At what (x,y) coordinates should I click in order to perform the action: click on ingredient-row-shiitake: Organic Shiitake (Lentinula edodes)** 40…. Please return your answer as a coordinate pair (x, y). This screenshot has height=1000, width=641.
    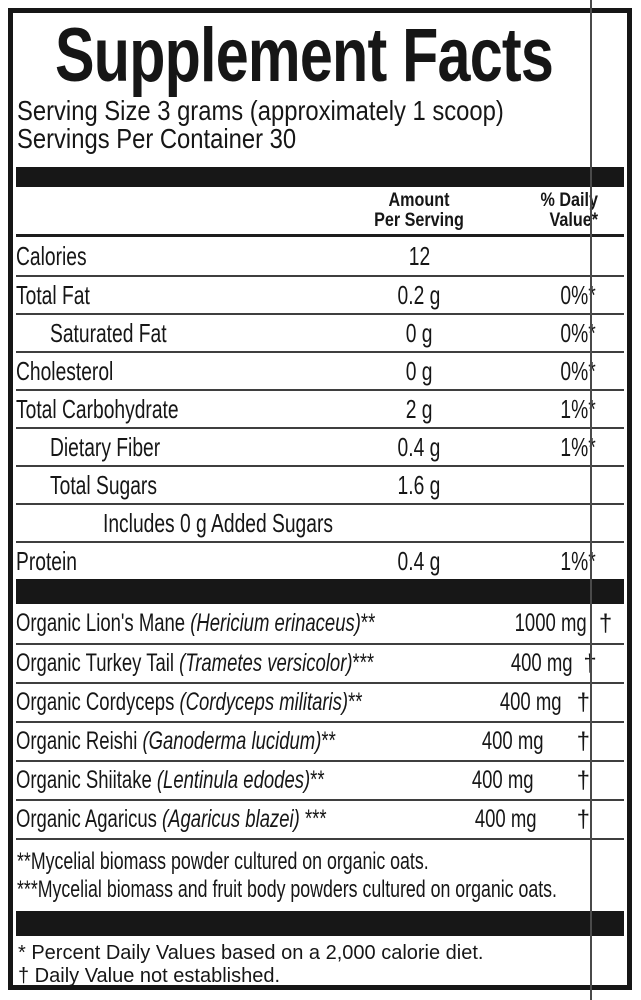
    Looking at the image, I should click on (320, 779).